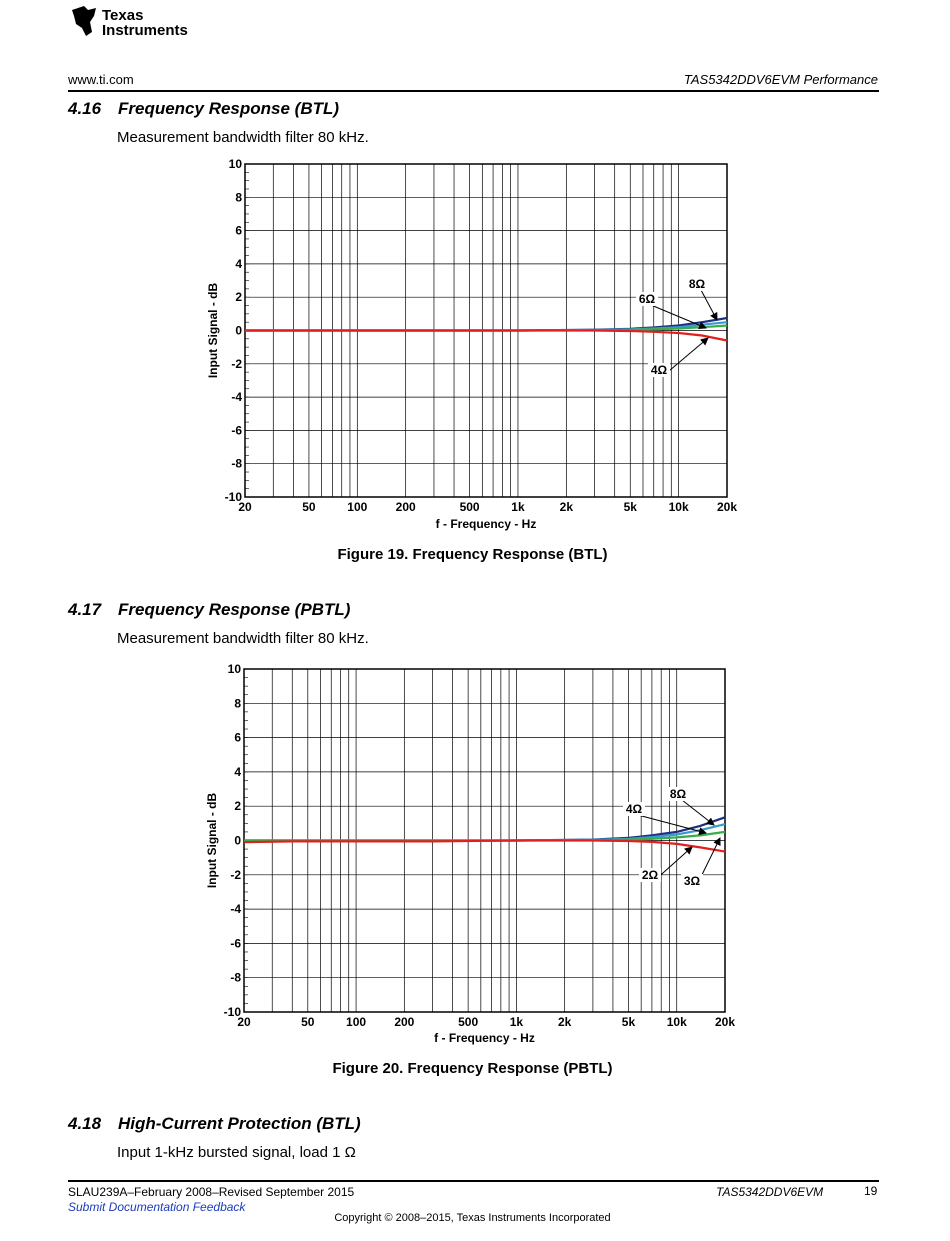 This screenshot has width=950, height=1241. I want to click on section-heading-4-18: 4.18 High-Current Protection (BTL), so click(214, 1124).